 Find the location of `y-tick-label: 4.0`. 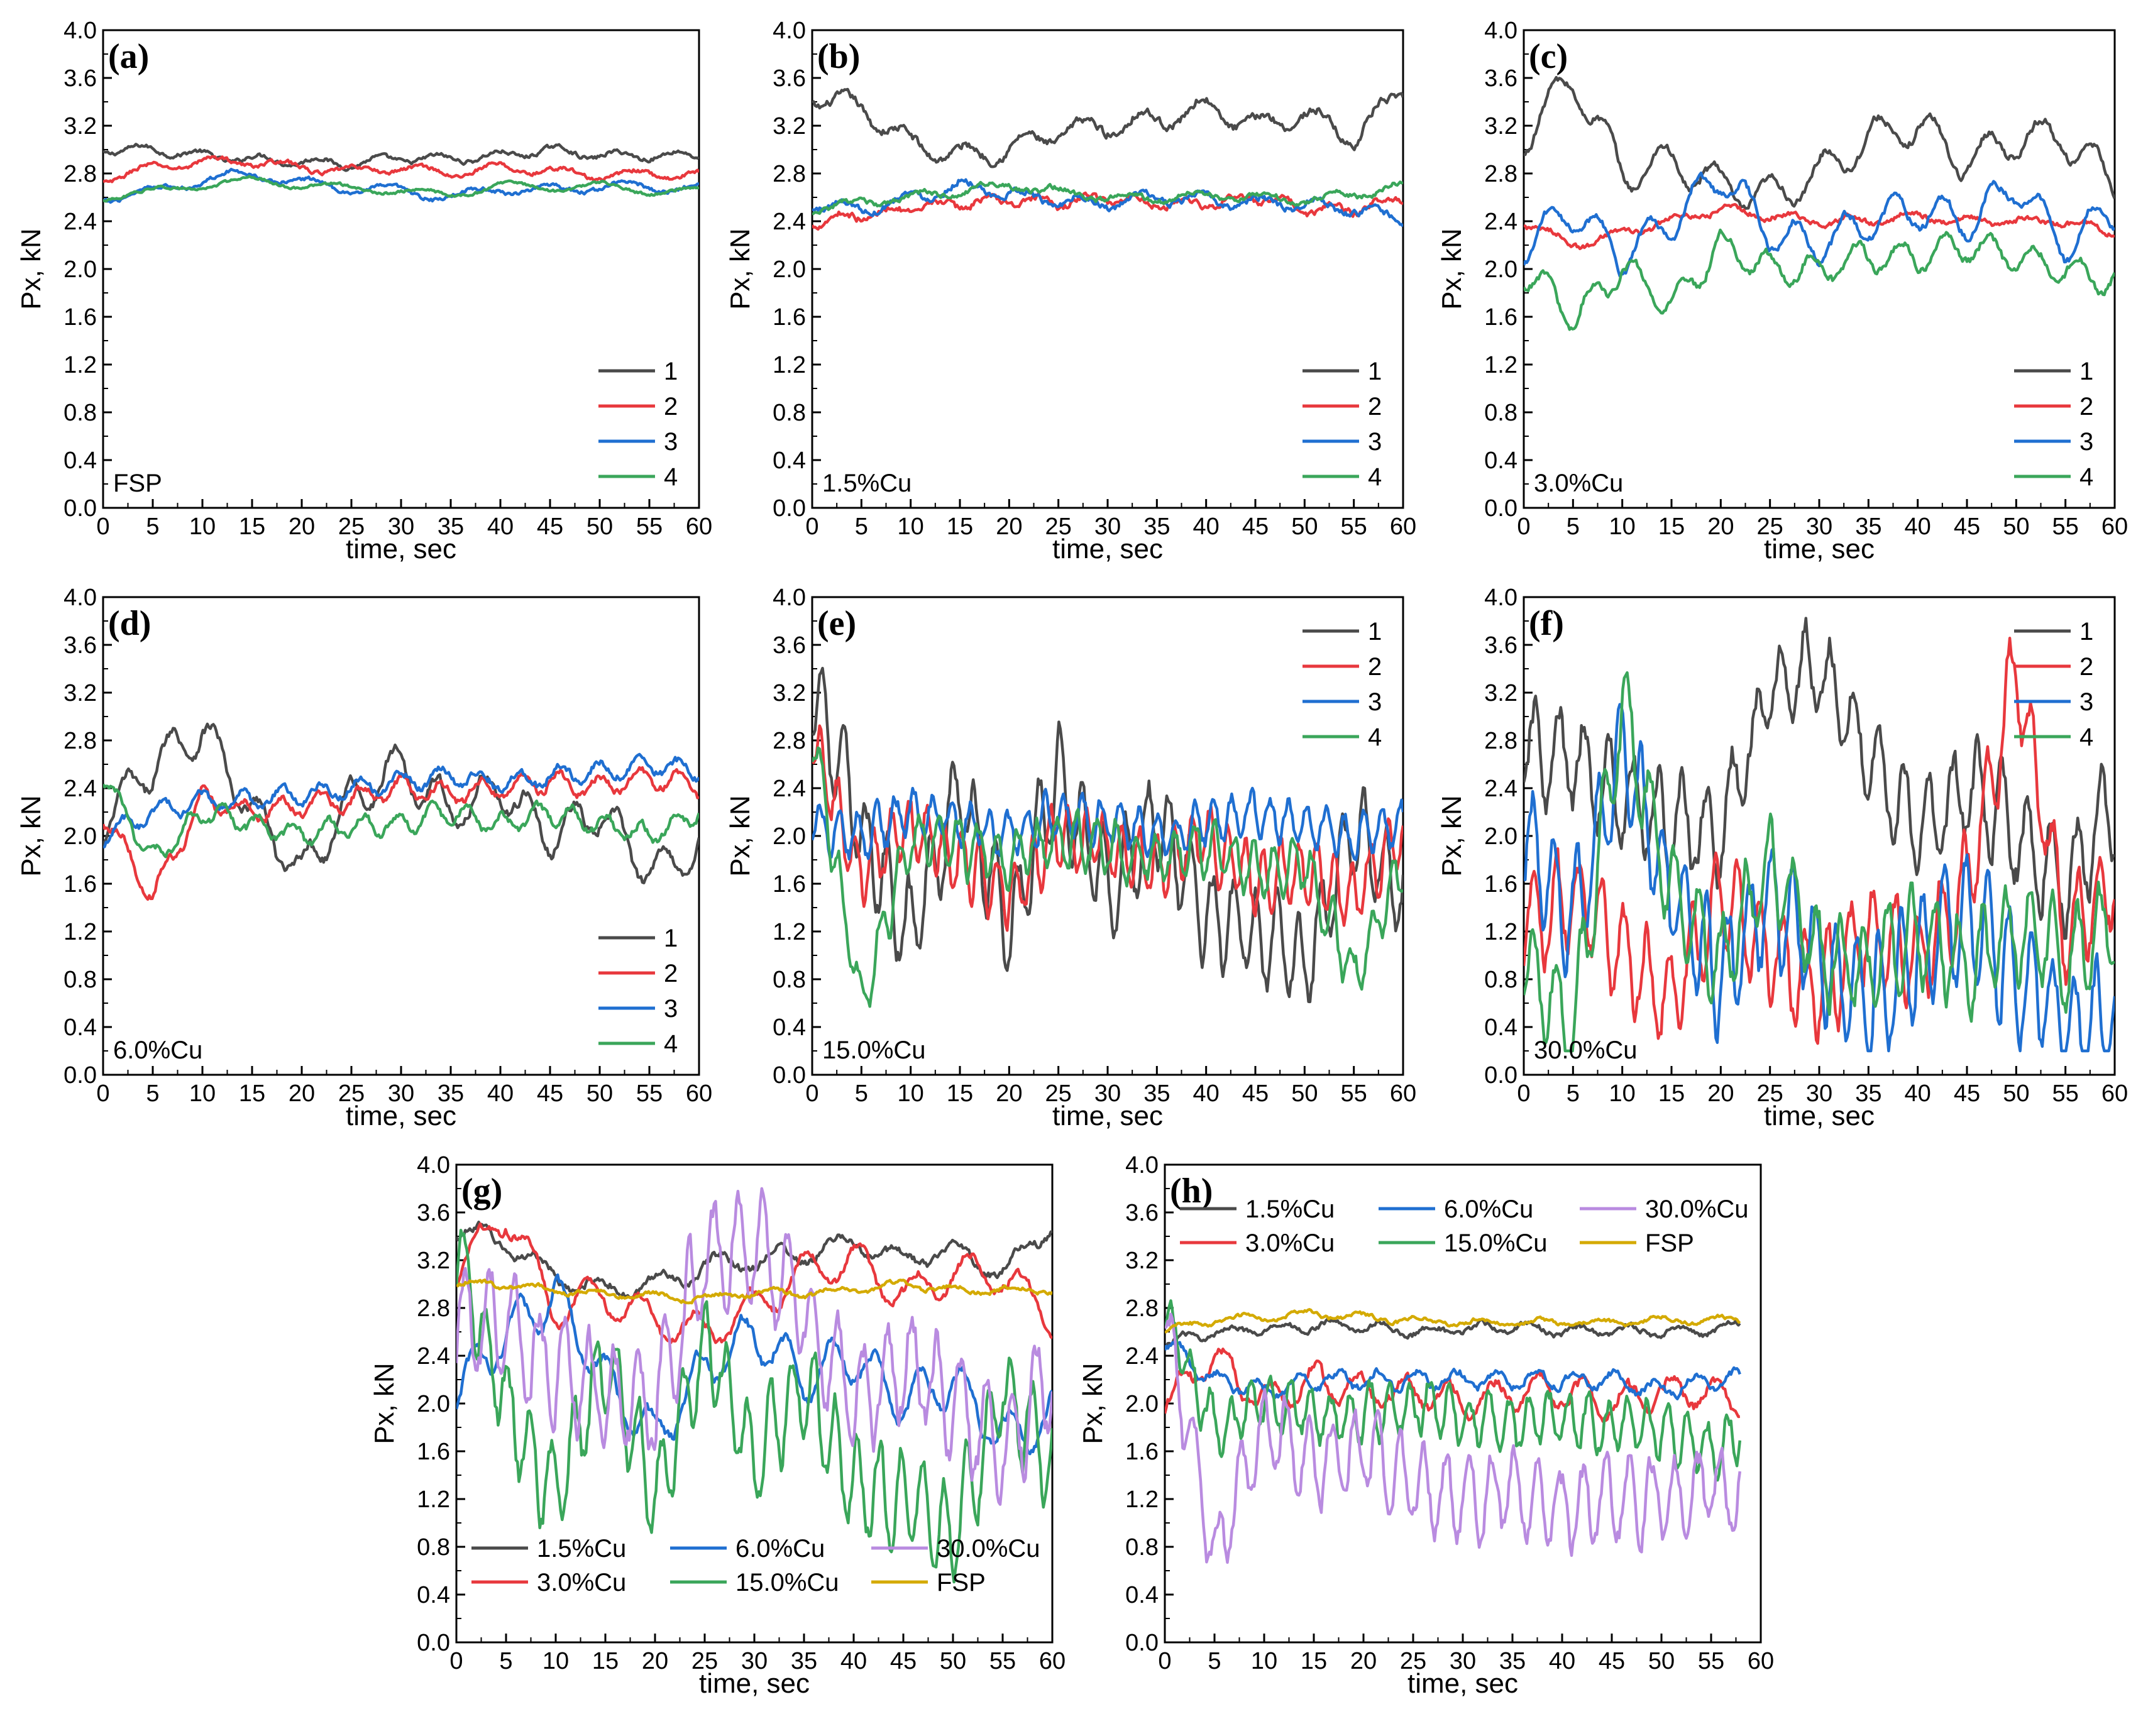

y-tick-label: 4.0 is located at coordinates (433, 1165).